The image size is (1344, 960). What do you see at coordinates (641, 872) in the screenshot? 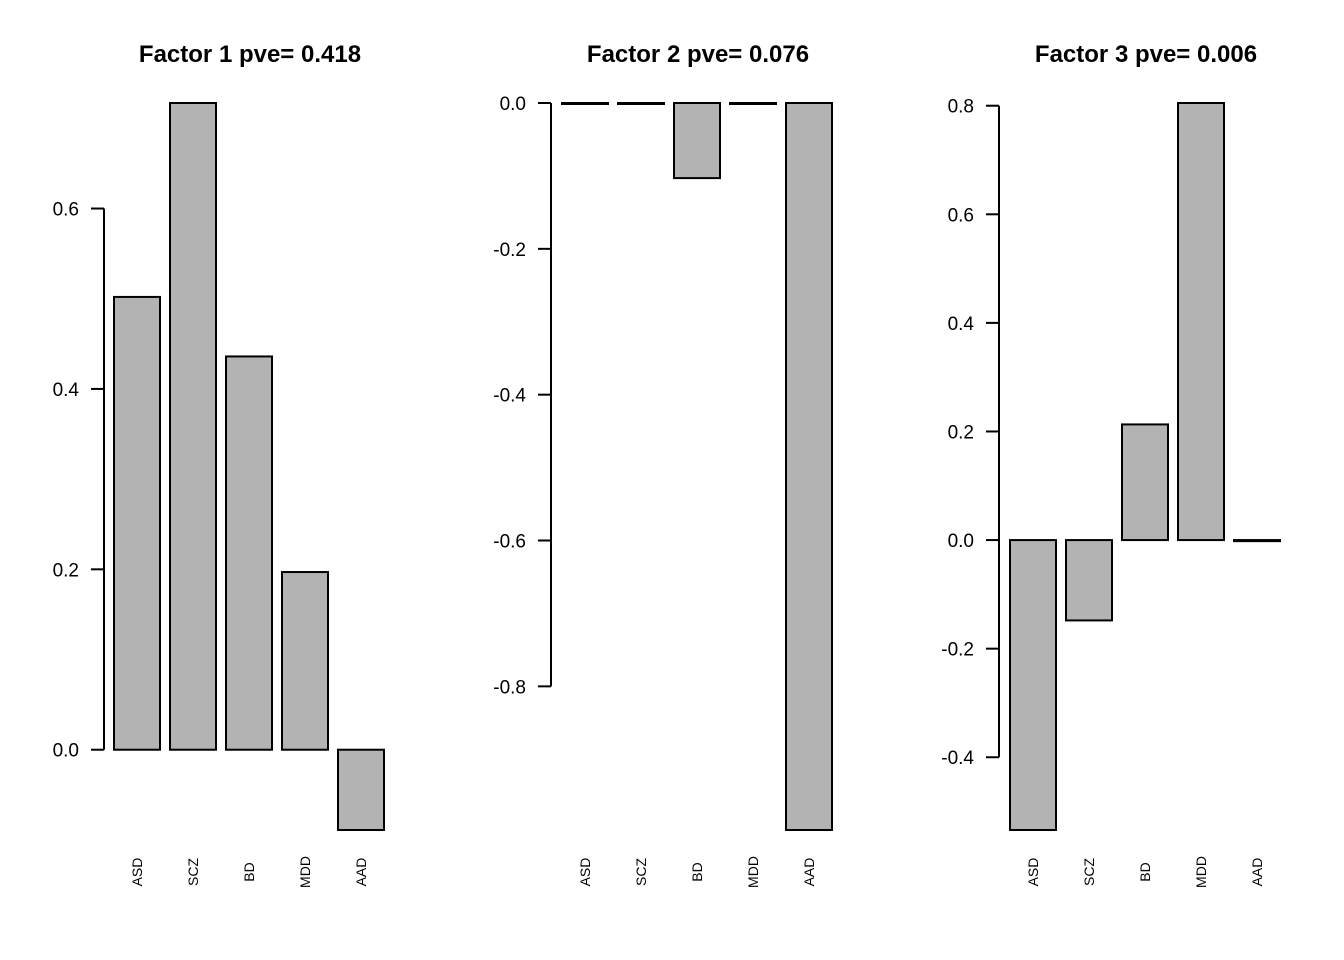
I see `factor-2-category-label: SCZ` at bounding box center [641, 872].